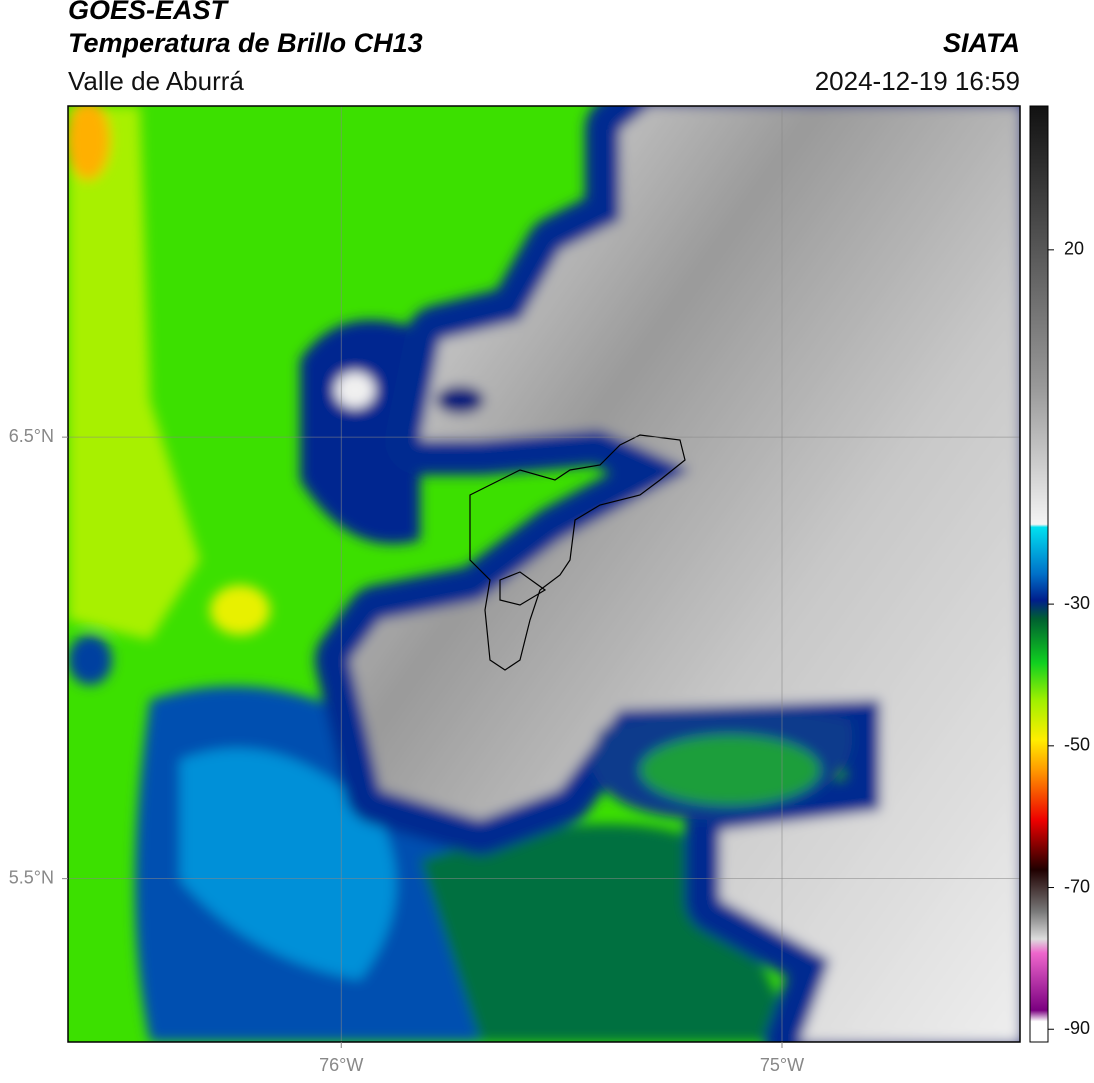 This screenshot has width=1094, height=1083. What do you see at coordinates (1074, 249) in the screenshot?
I see `colorbar-tick-label: 20` at bounding box center [1074, 249].